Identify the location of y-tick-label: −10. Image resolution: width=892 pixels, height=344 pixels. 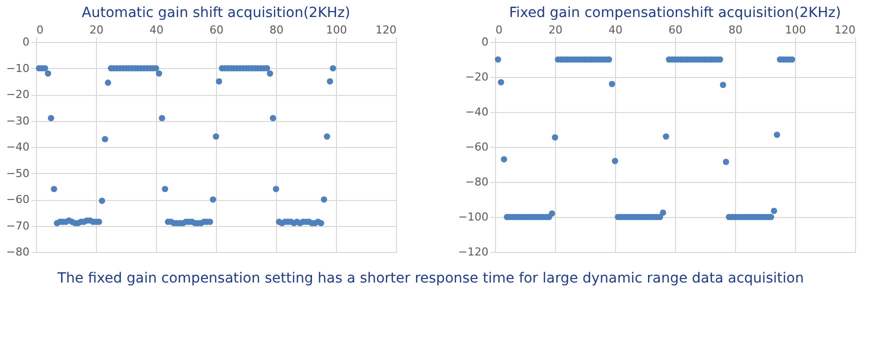
(18, 68).